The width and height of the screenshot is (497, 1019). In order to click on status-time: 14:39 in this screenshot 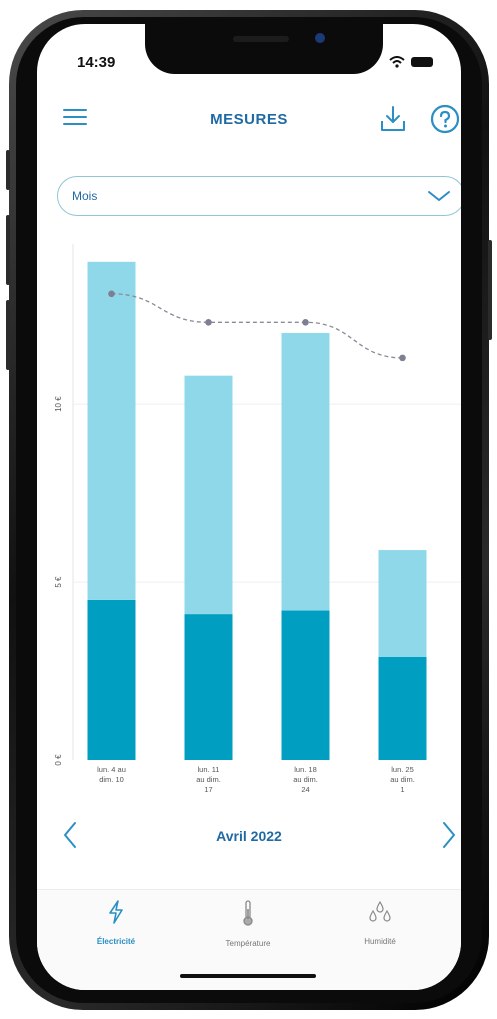, I will do `click(96, 62)`.